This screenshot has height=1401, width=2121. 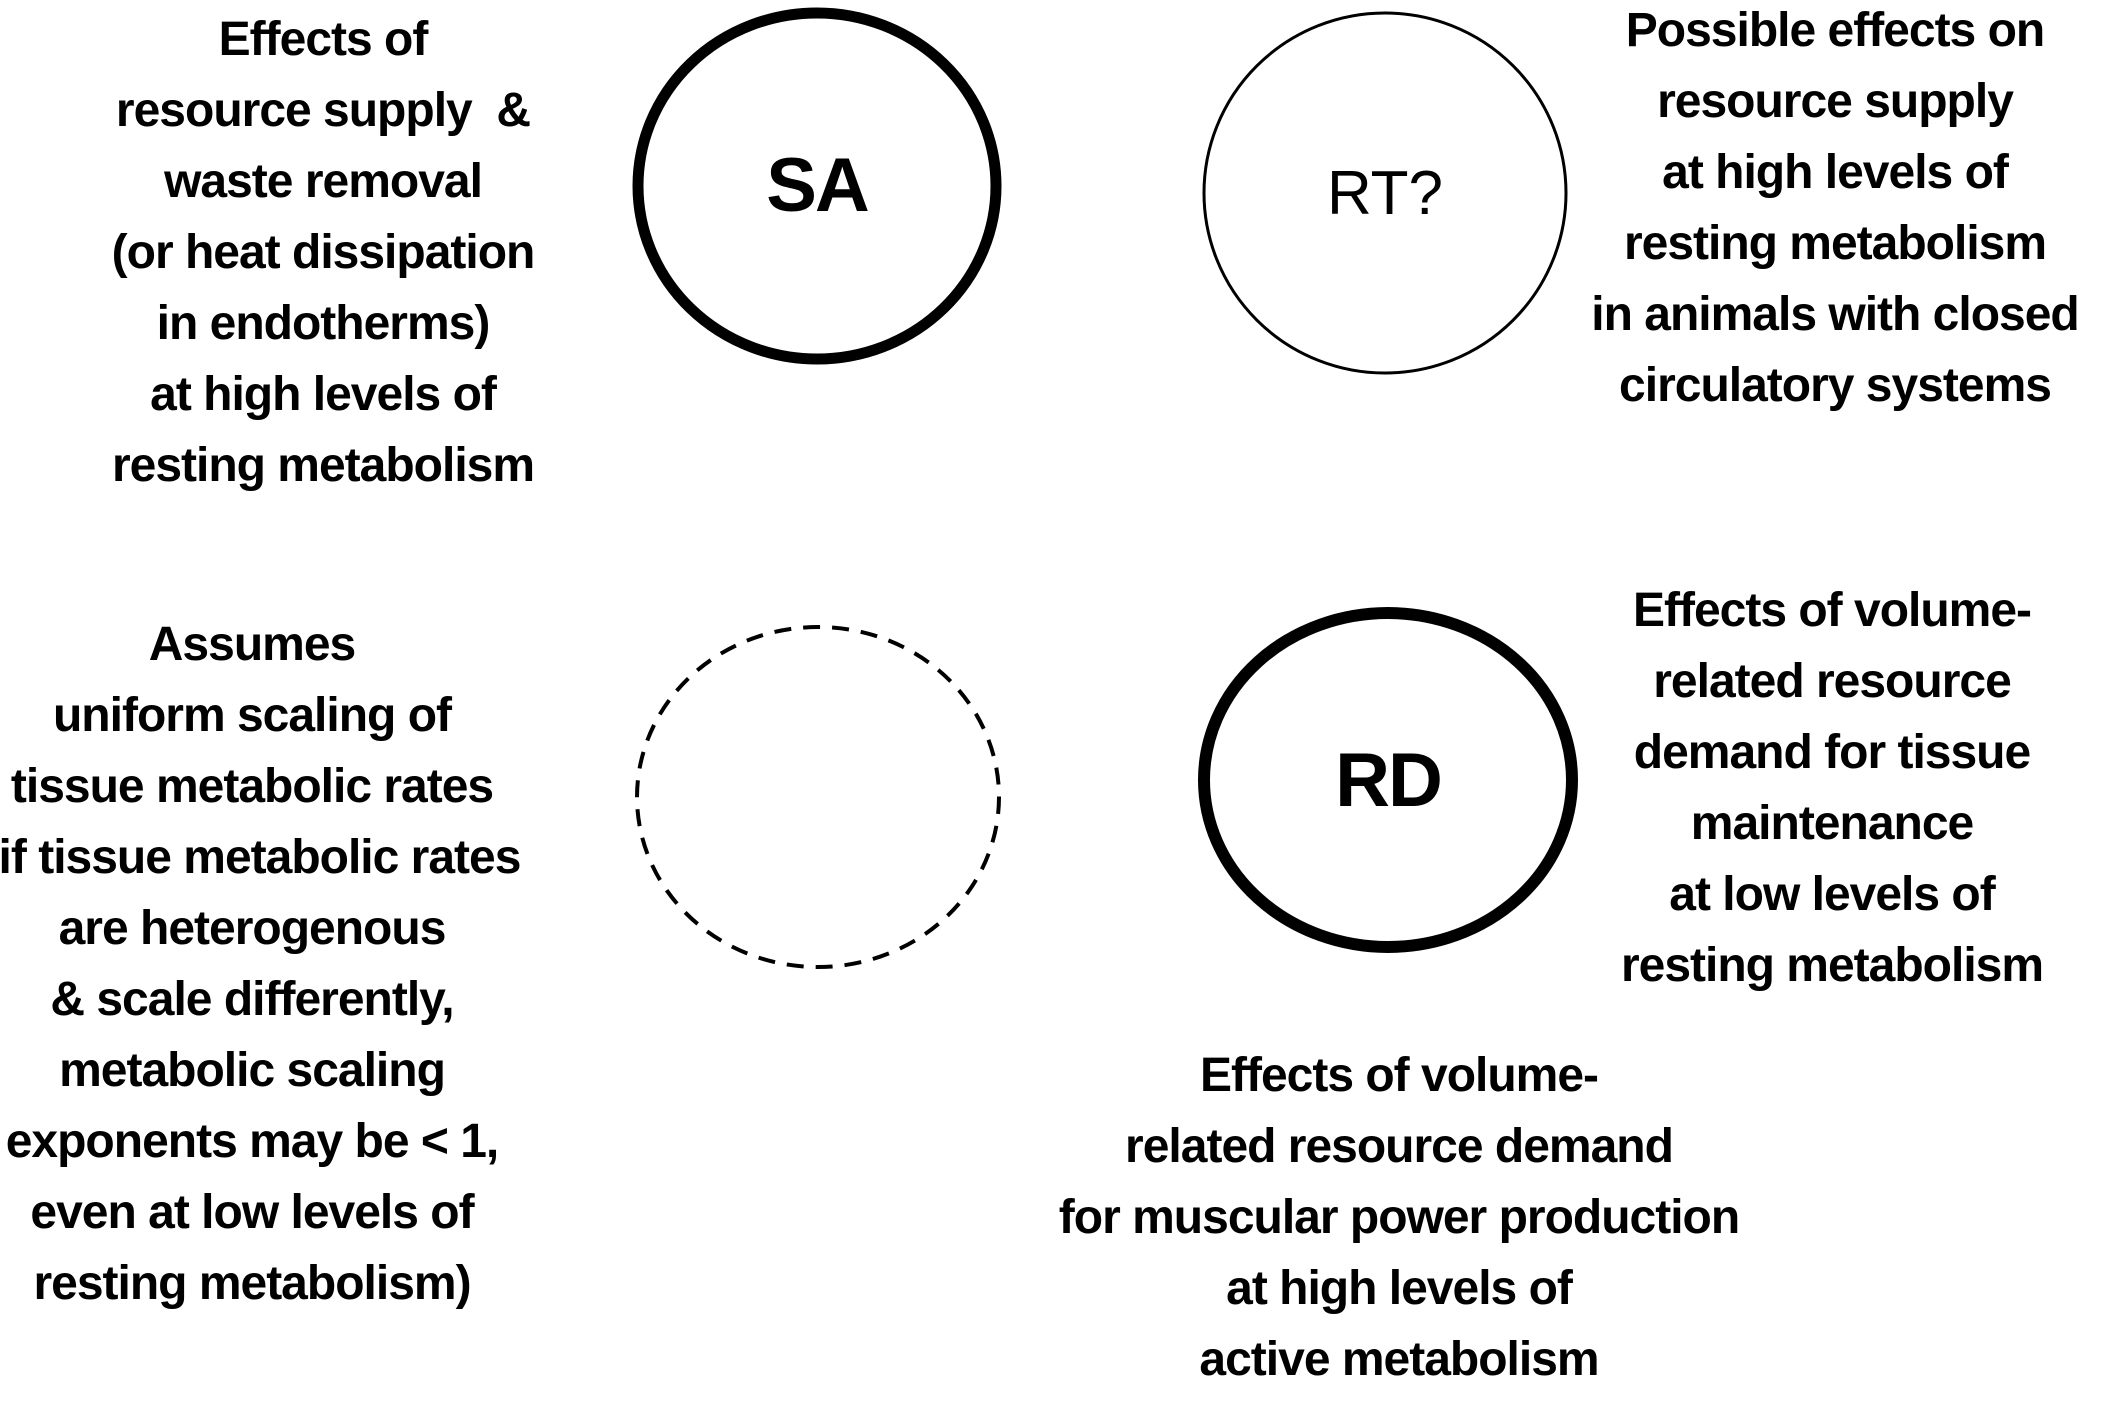 I want to click on text-line: & scale differently,, so click(x=252, y=999).